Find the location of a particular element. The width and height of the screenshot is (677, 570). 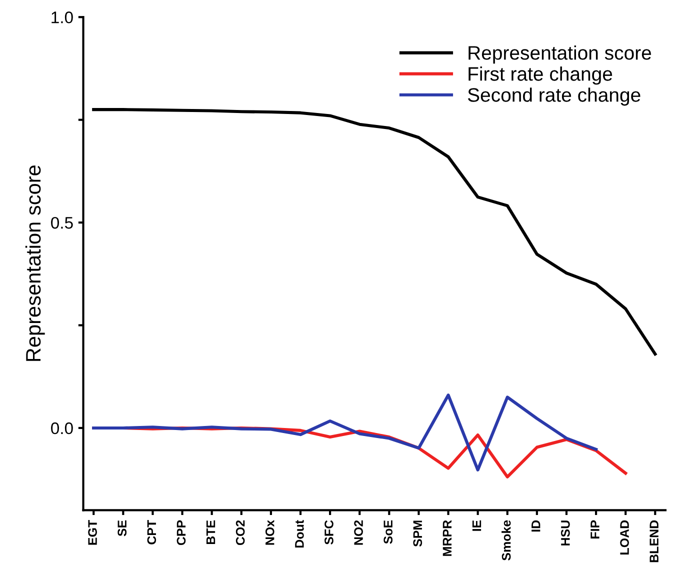

x-tick-label: SoE is located at coordinates (388, 532).